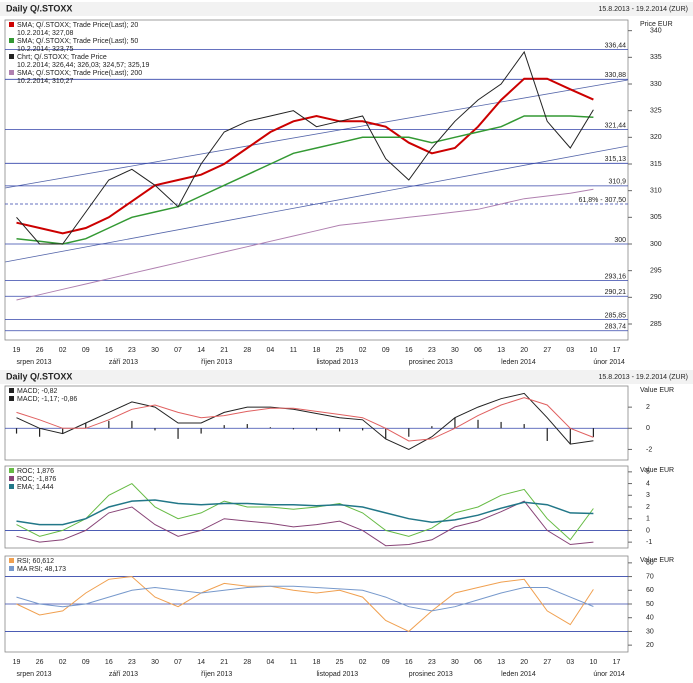  What do you see at coordinates (45, 81) in the screenshot?
I see `legend-value: 10.2.2014; 310,27` at bounding box center [45, 81].